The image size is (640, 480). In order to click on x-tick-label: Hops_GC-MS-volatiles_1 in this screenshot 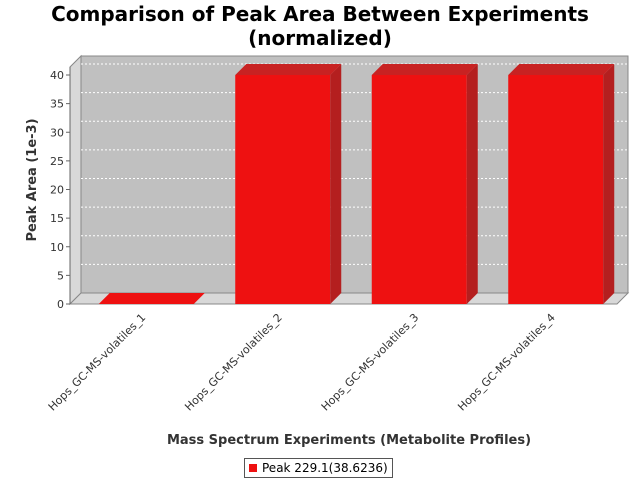, I will do `click(97, 362)`.